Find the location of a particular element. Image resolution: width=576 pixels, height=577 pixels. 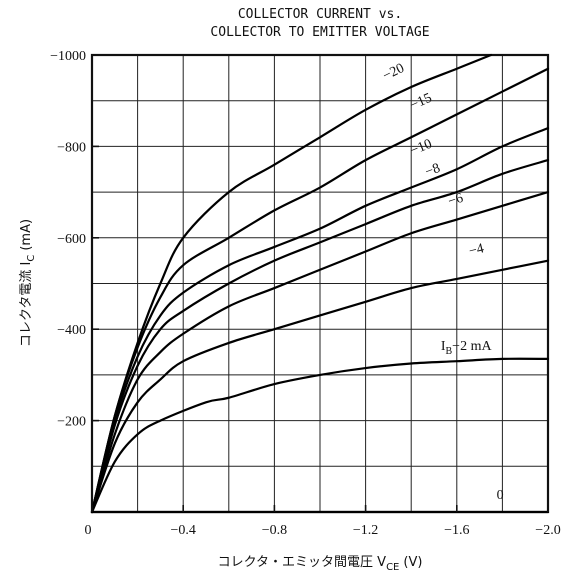

y-axis-label-sub: C is located at coordinates (31, 258).